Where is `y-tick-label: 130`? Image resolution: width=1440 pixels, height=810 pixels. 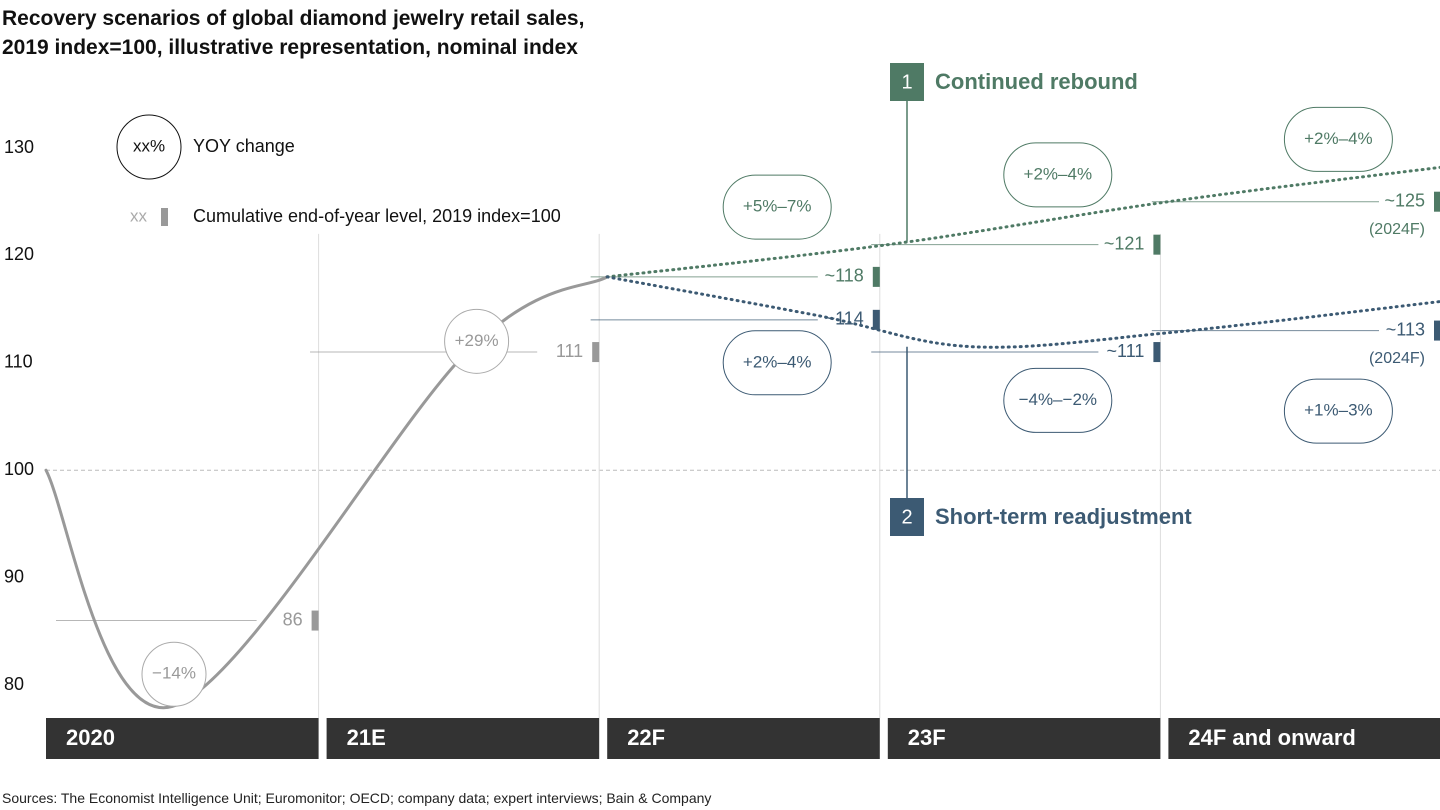 y-tick-label: 130 is located at coordinates (19, 147).